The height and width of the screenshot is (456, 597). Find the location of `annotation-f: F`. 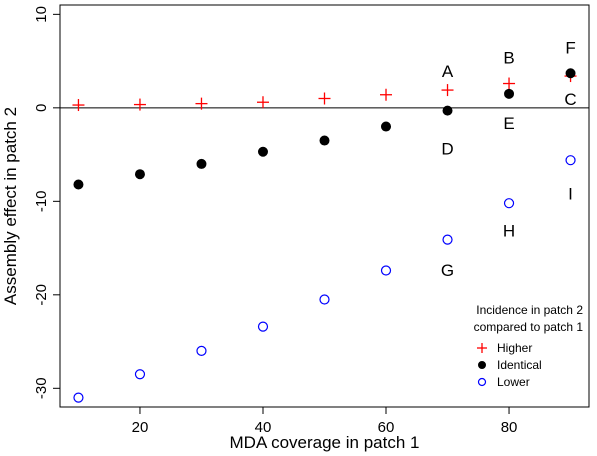

annotation-f: F is located at coordinates (570, 47).